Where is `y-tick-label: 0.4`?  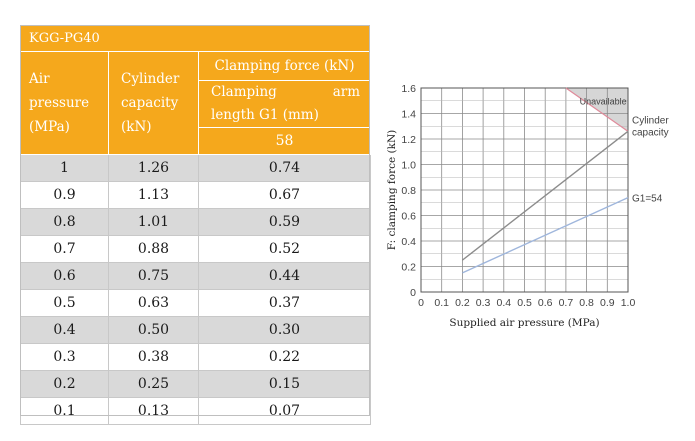 y-tick-label: 0.4 is located at coordinates (408, 242).